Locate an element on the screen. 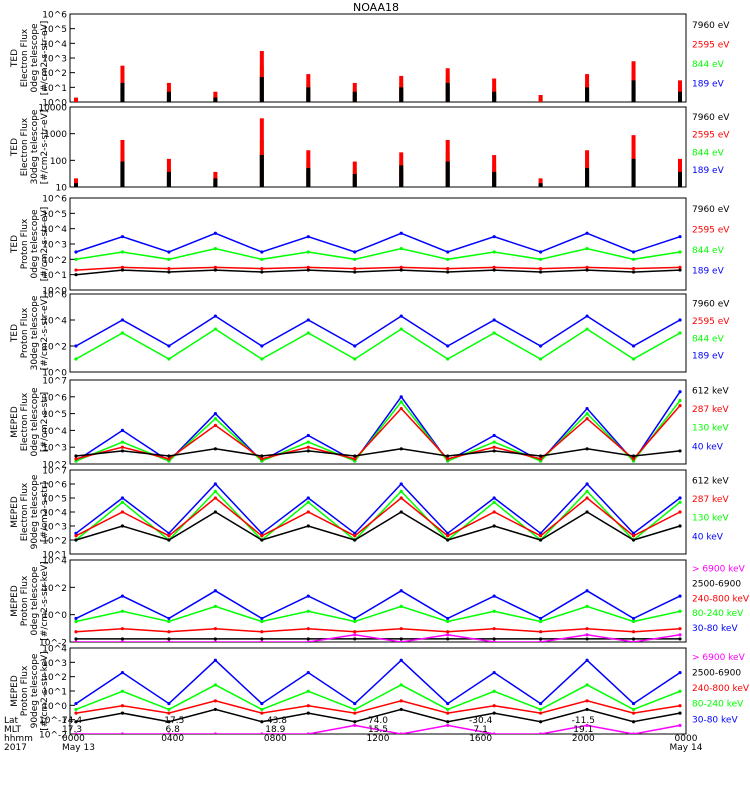 This screenshot has width=750, height=800. legend-entry: 130 keV is located at coordinates (710, 429).